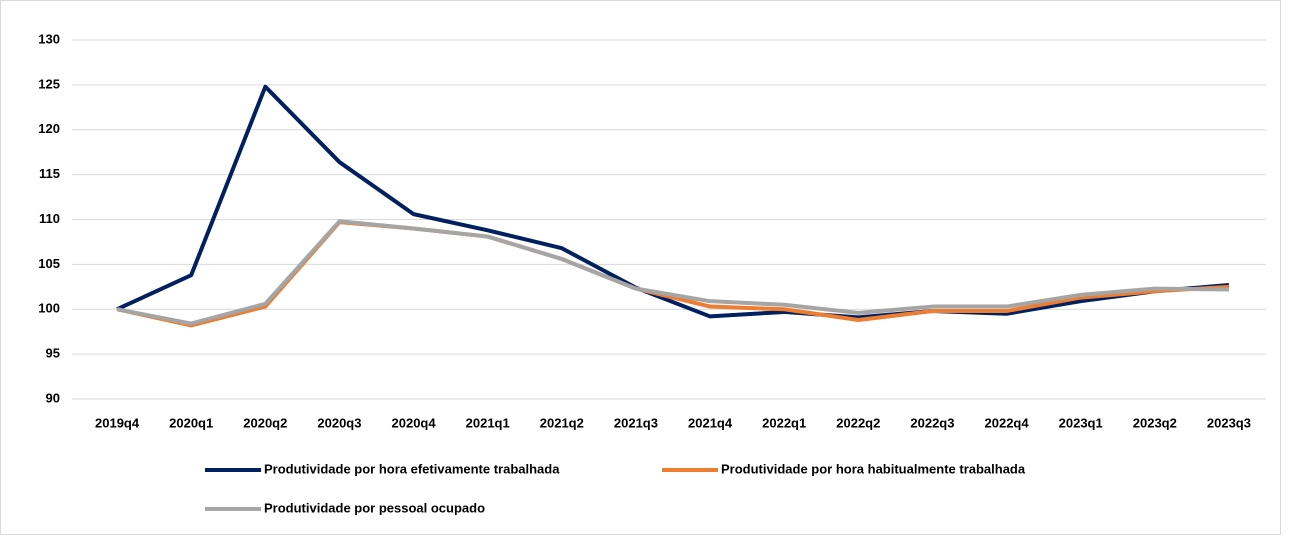 The height and width of the screenshot is (541, 1293). Describe the element at coordinates (858, 422) in the screenshot. I see `x-tick-label: 2022q2` at that location.